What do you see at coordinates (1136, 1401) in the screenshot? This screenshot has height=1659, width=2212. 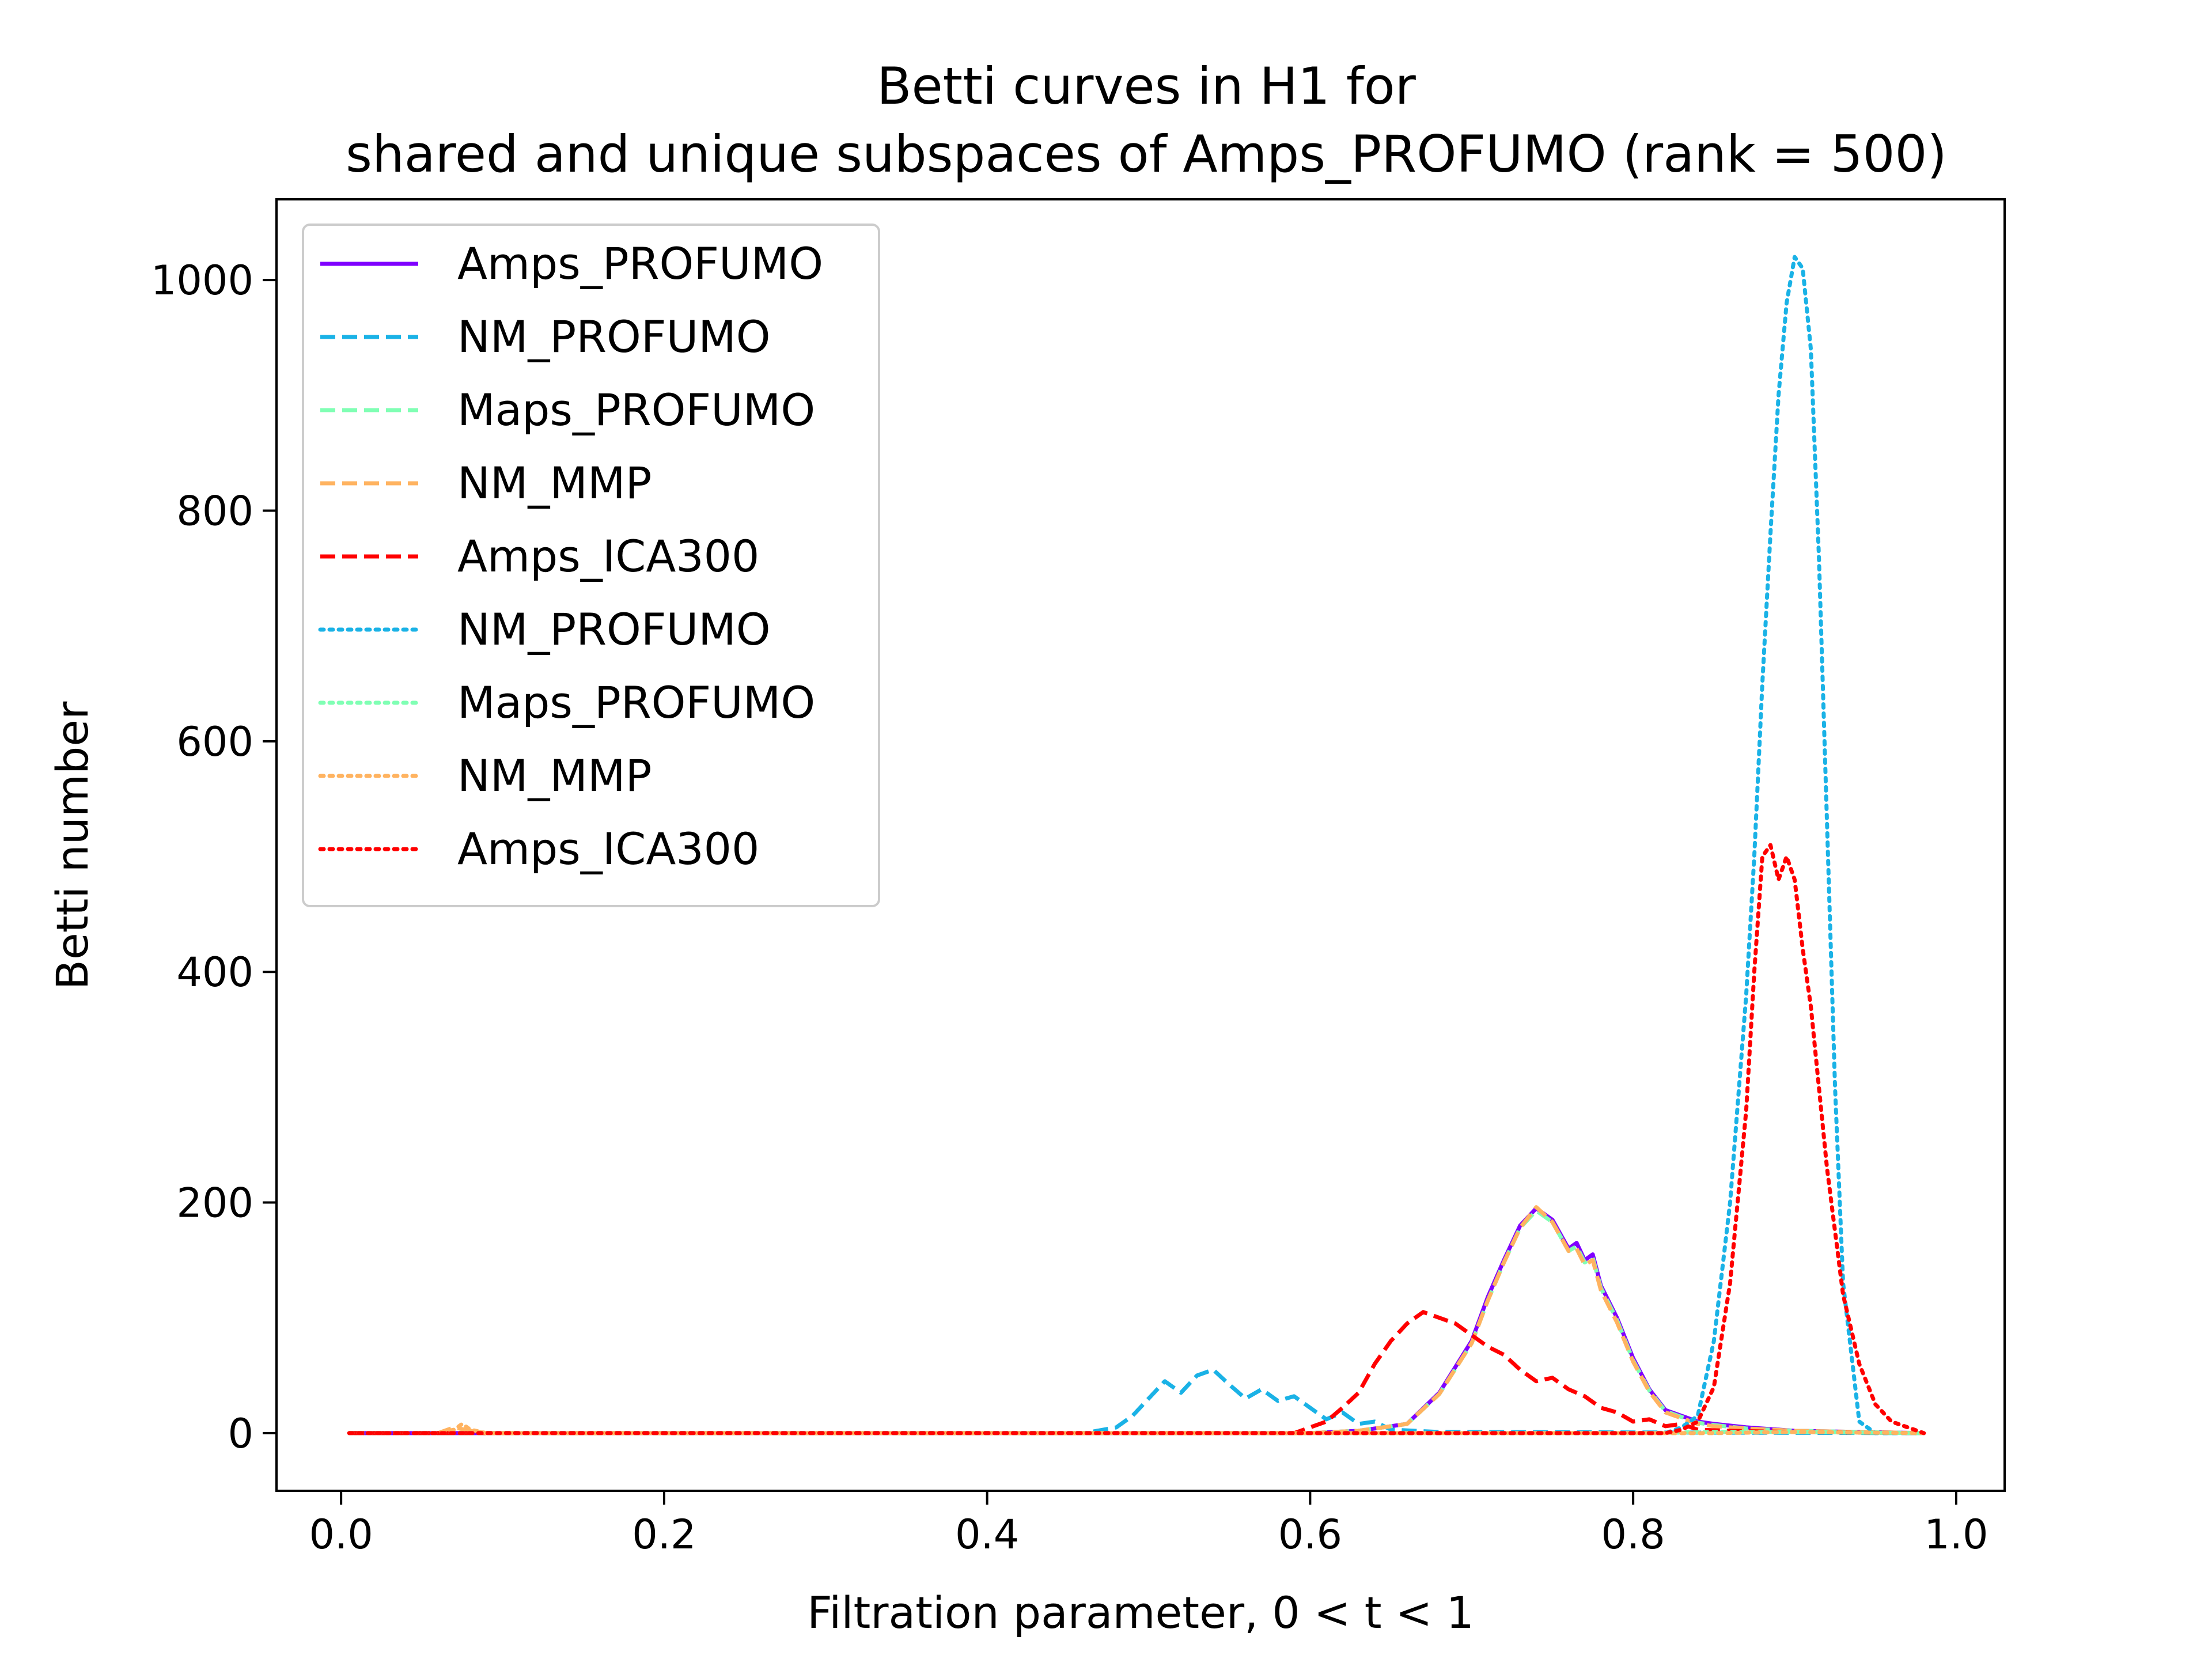 I see `series-line-nm-profumo-dashed` at bounding box center [1136, 1401].